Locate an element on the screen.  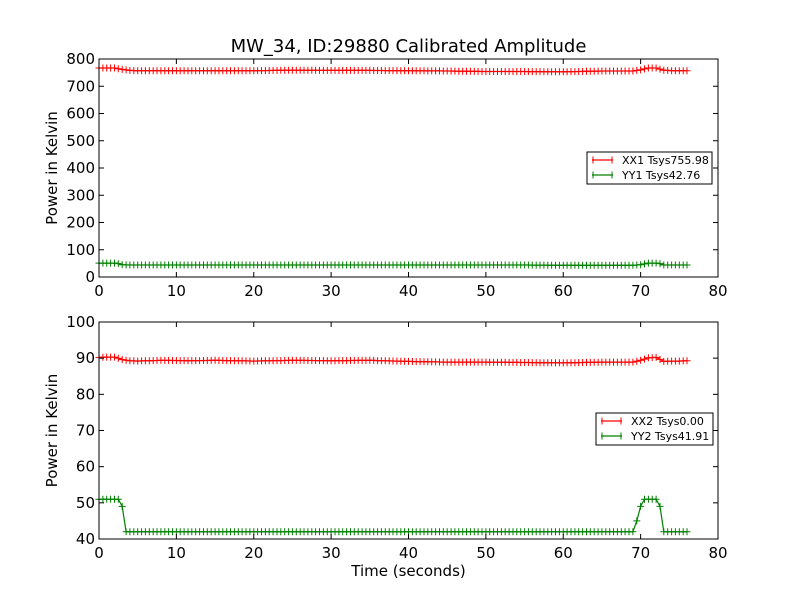
legend-2: XX2 Tsys0.00 YY2 Tsys41.91 is located at coordinates (654, 429).